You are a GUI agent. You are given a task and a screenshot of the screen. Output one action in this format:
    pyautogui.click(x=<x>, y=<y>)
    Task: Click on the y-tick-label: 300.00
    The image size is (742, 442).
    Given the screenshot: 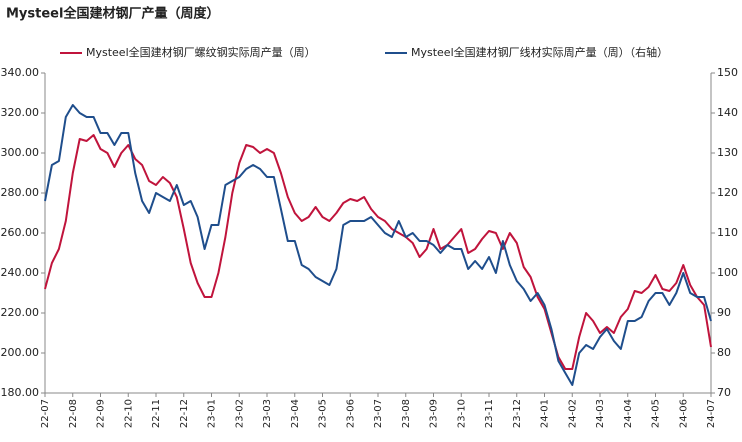 What is the action you would take?
    pyautogui.click(x=20, y=152)
    